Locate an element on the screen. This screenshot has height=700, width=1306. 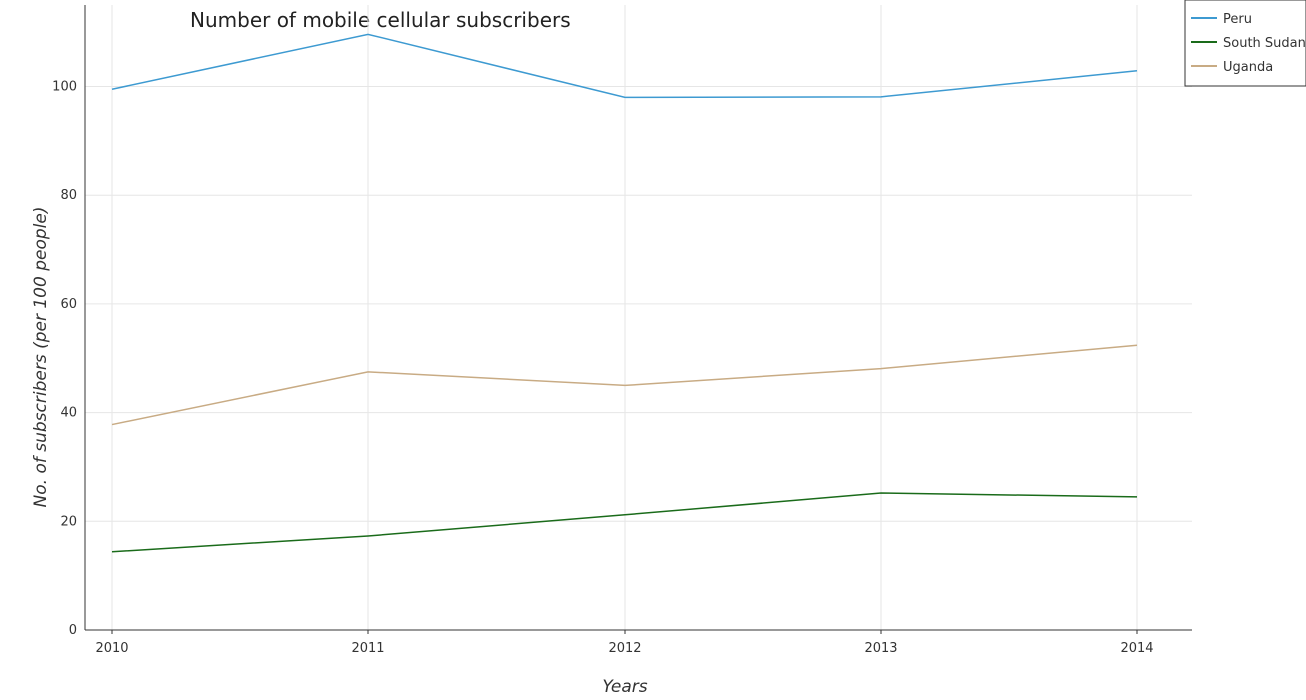
y-tick-label: 40 is located at coordinates (68, 413).